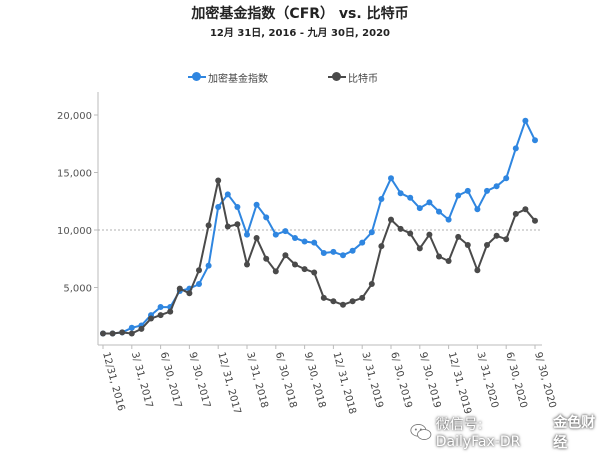 The height and width of the screenshot is (456, 600). I want to click on x-tick-label: 6/ 30, 2019, so click(400, 380).